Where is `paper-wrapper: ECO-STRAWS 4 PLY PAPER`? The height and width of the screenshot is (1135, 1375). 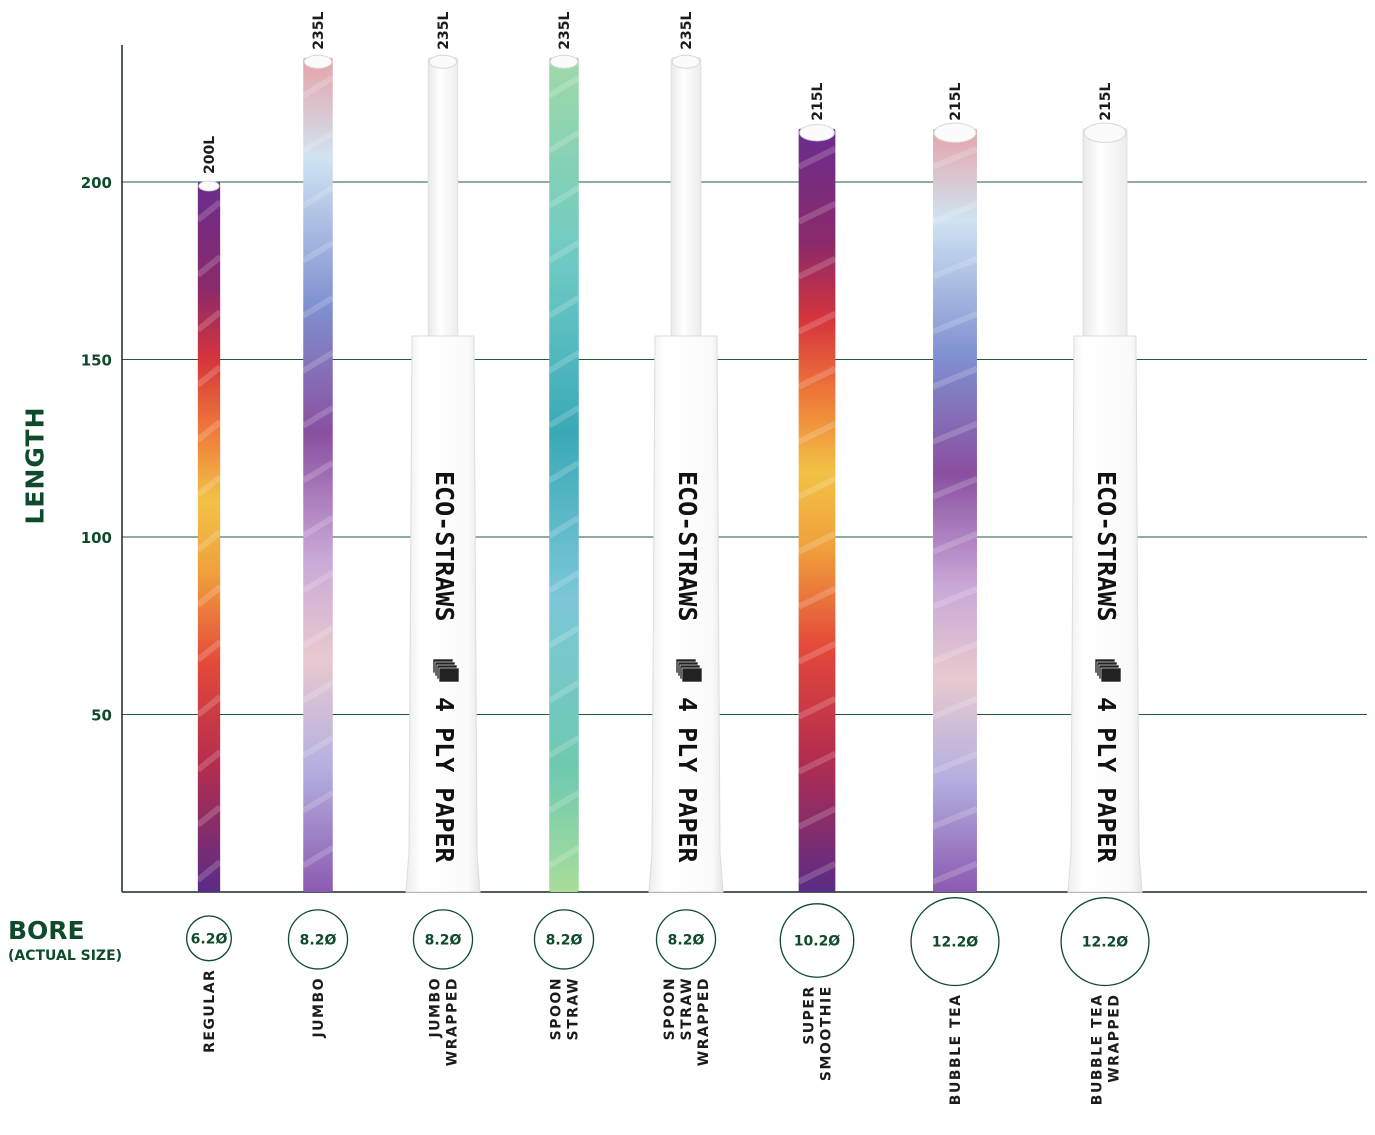
paper-wrapper: ECO-STRAWS 4 PLY PAPER is located at coordinates (443, 614).